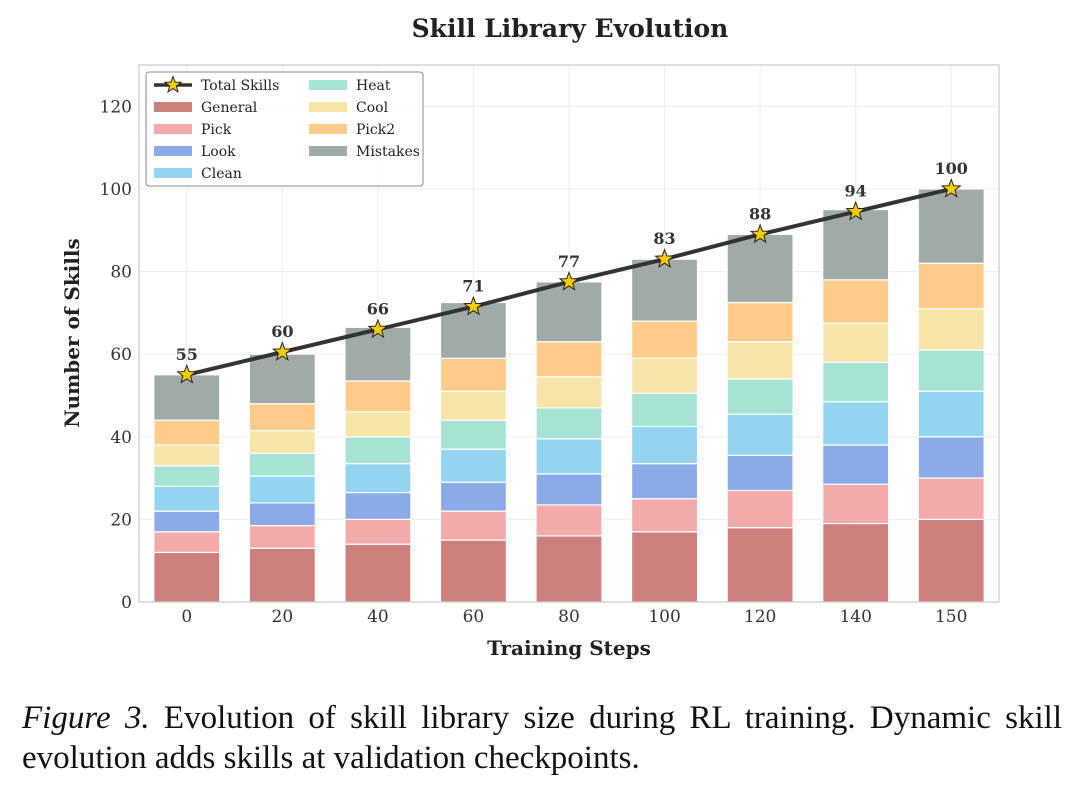 The height and width of the screenshot is (806, 1080). What do you see at coordinates (240, 86) in the screenshot?
I see `legend-label-total skills: Total Skills` at bounding box center [240, 86].